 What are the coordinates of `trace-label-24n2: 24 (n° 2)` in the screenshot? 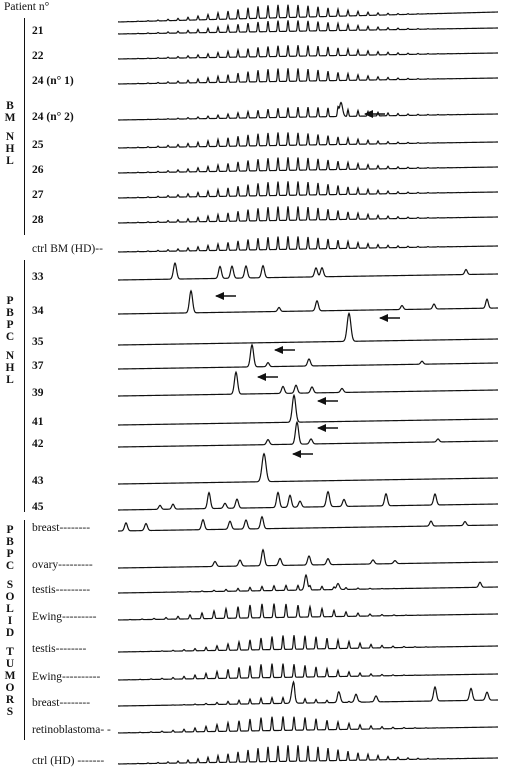 It's located at (53, 117).